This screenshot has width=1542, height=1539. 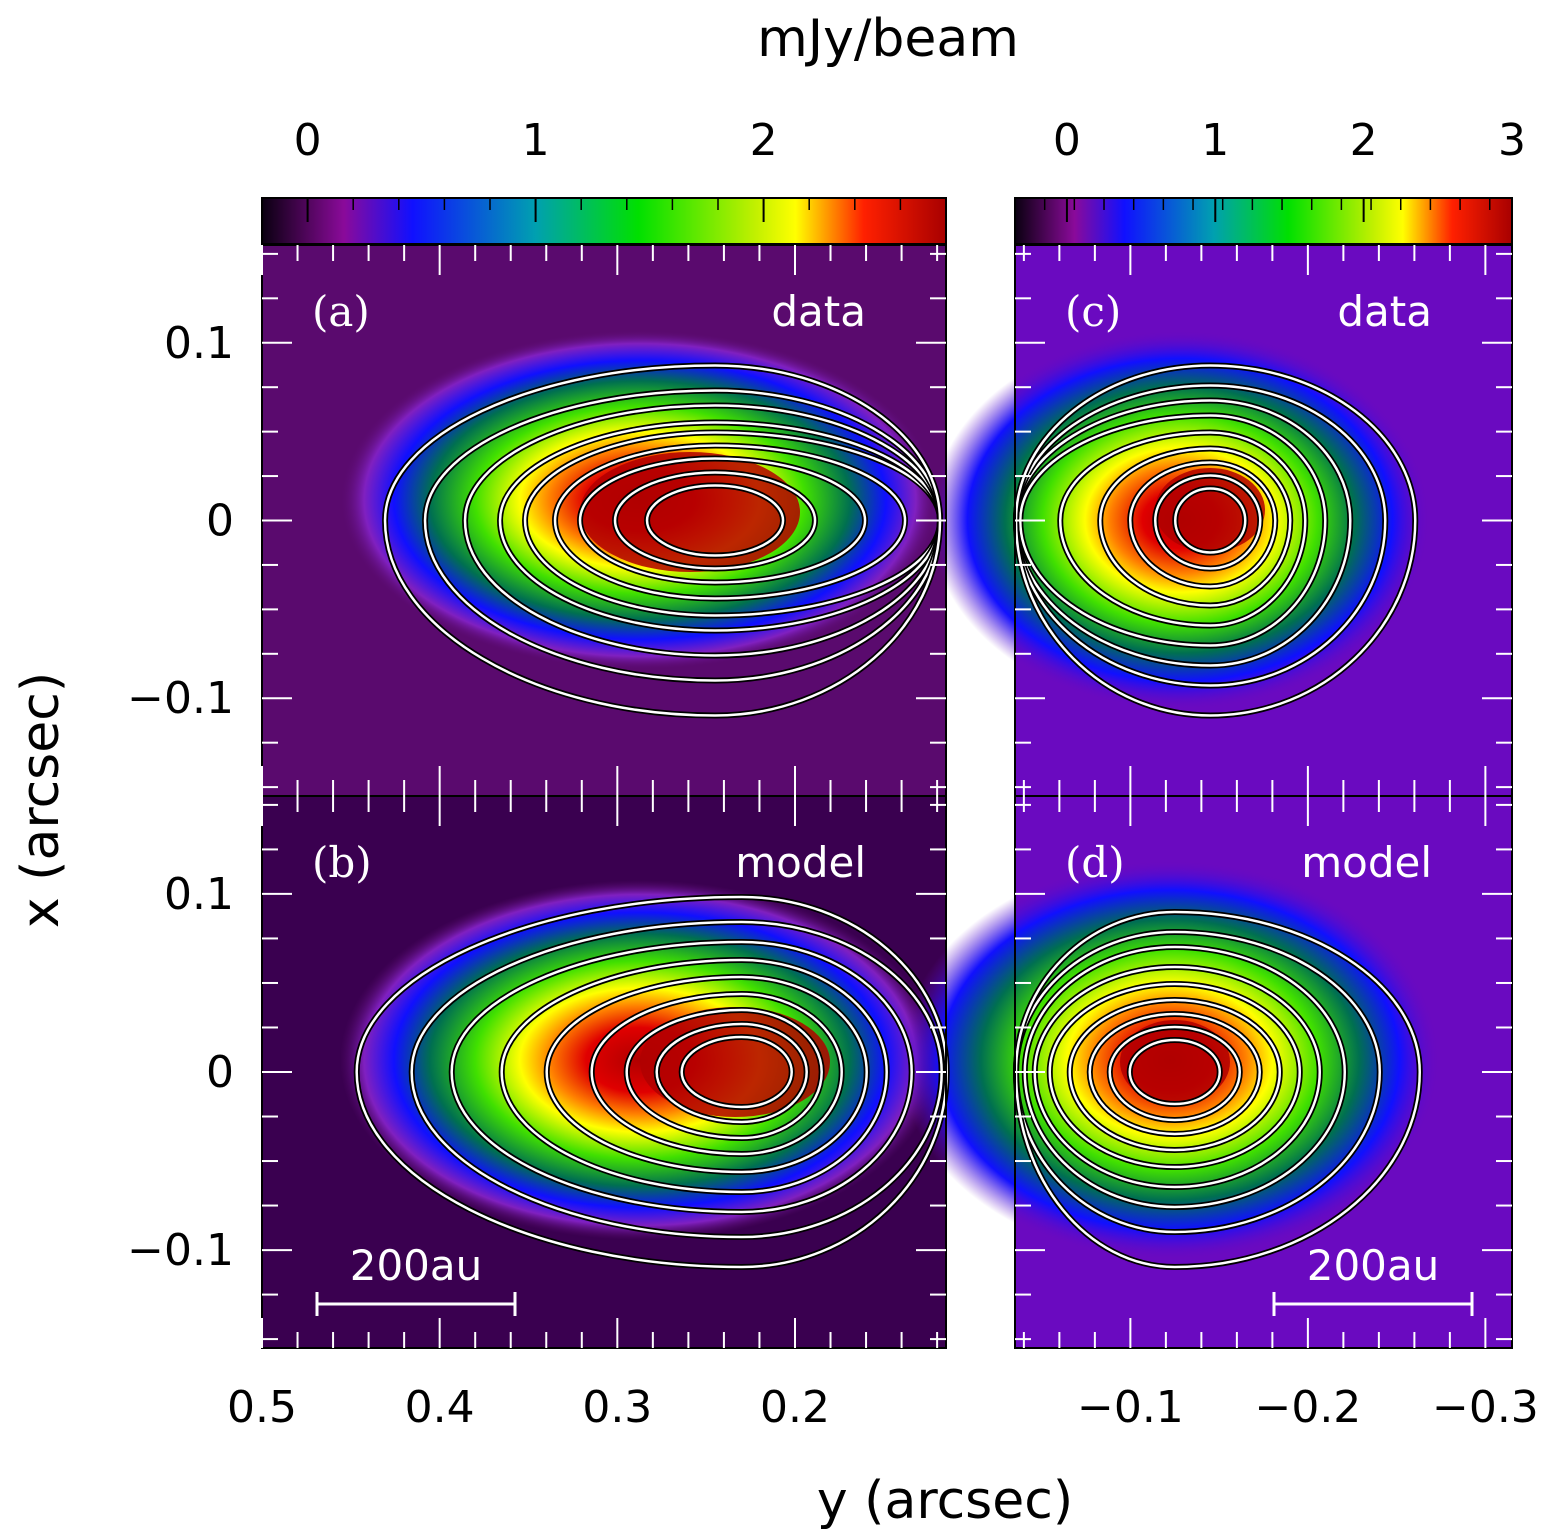 What do you see at coordinates (262, 1407) in the screenshot?
I see `x-tick-label: 0.5` at bounding box center [262, 1407].